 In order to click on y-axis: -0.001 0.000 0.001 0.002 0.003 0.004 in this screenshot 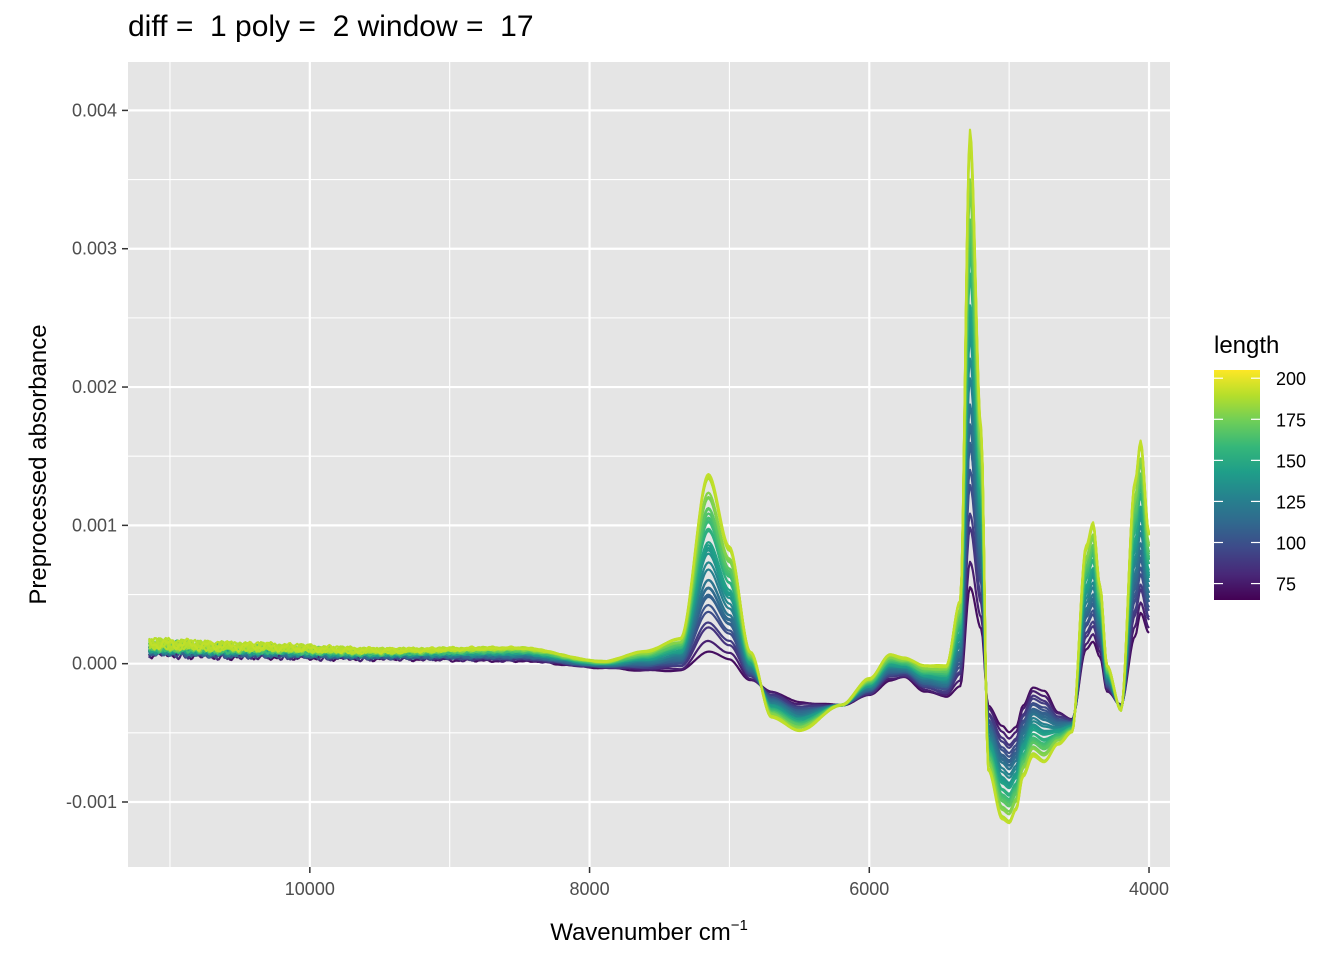, I will do `click(97, 456)`.